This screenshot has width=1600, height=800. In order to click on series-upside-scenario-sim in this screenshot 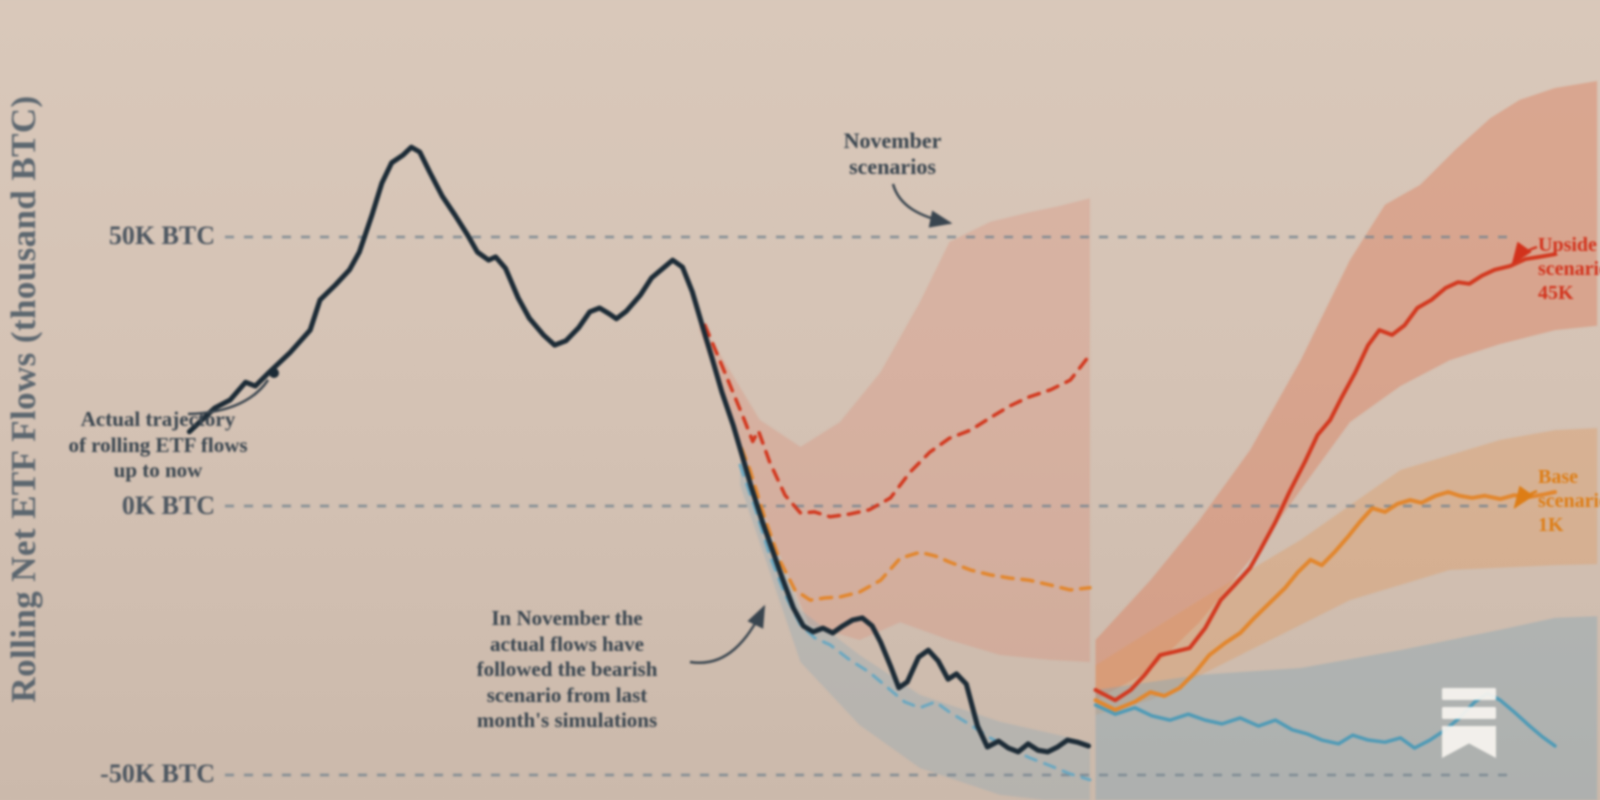, I will do `click(897, 421)`.